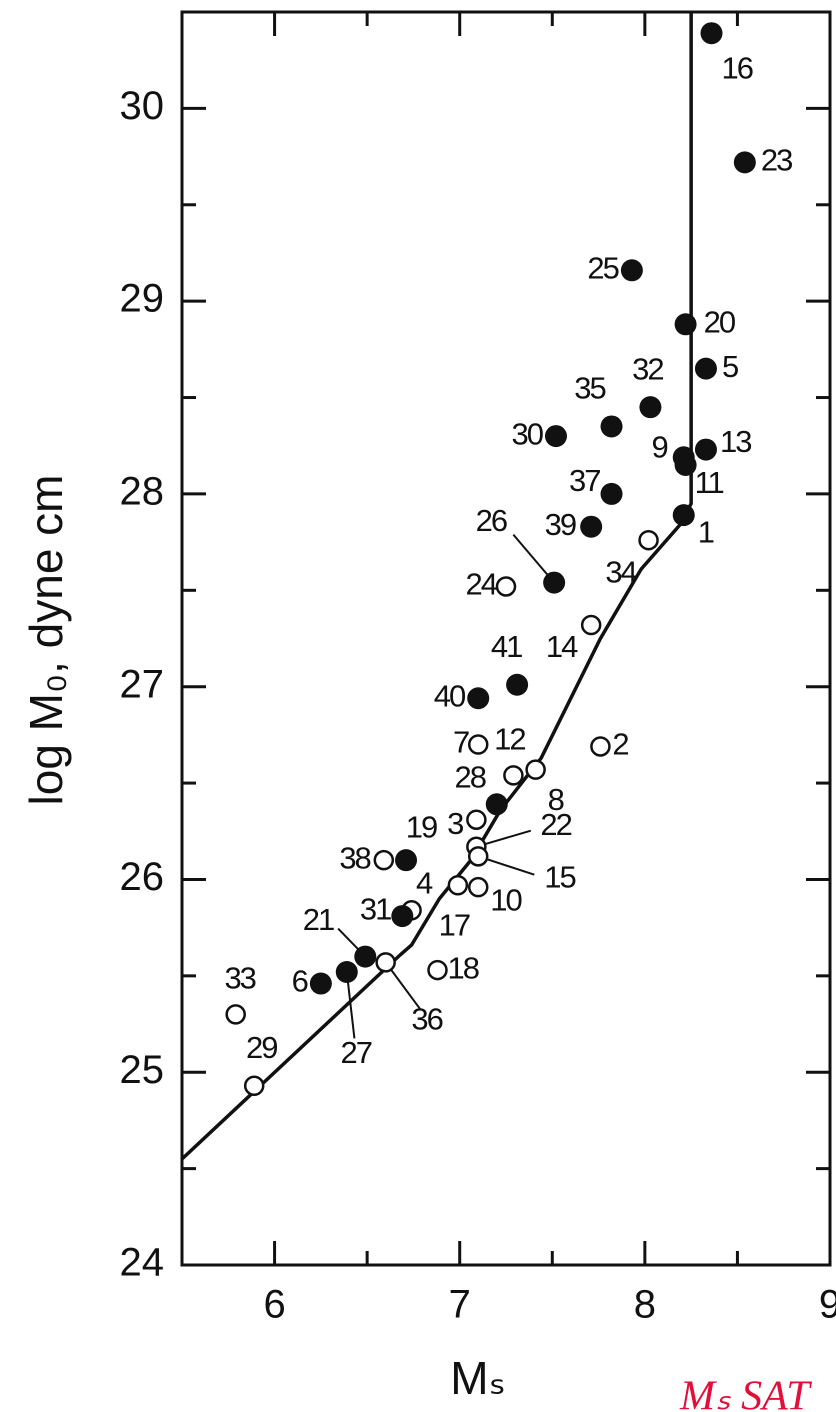  What do you see at coordinates (300, 981) in the screenshot?
I see `point-label: 6` at bounding box center [300, 981].